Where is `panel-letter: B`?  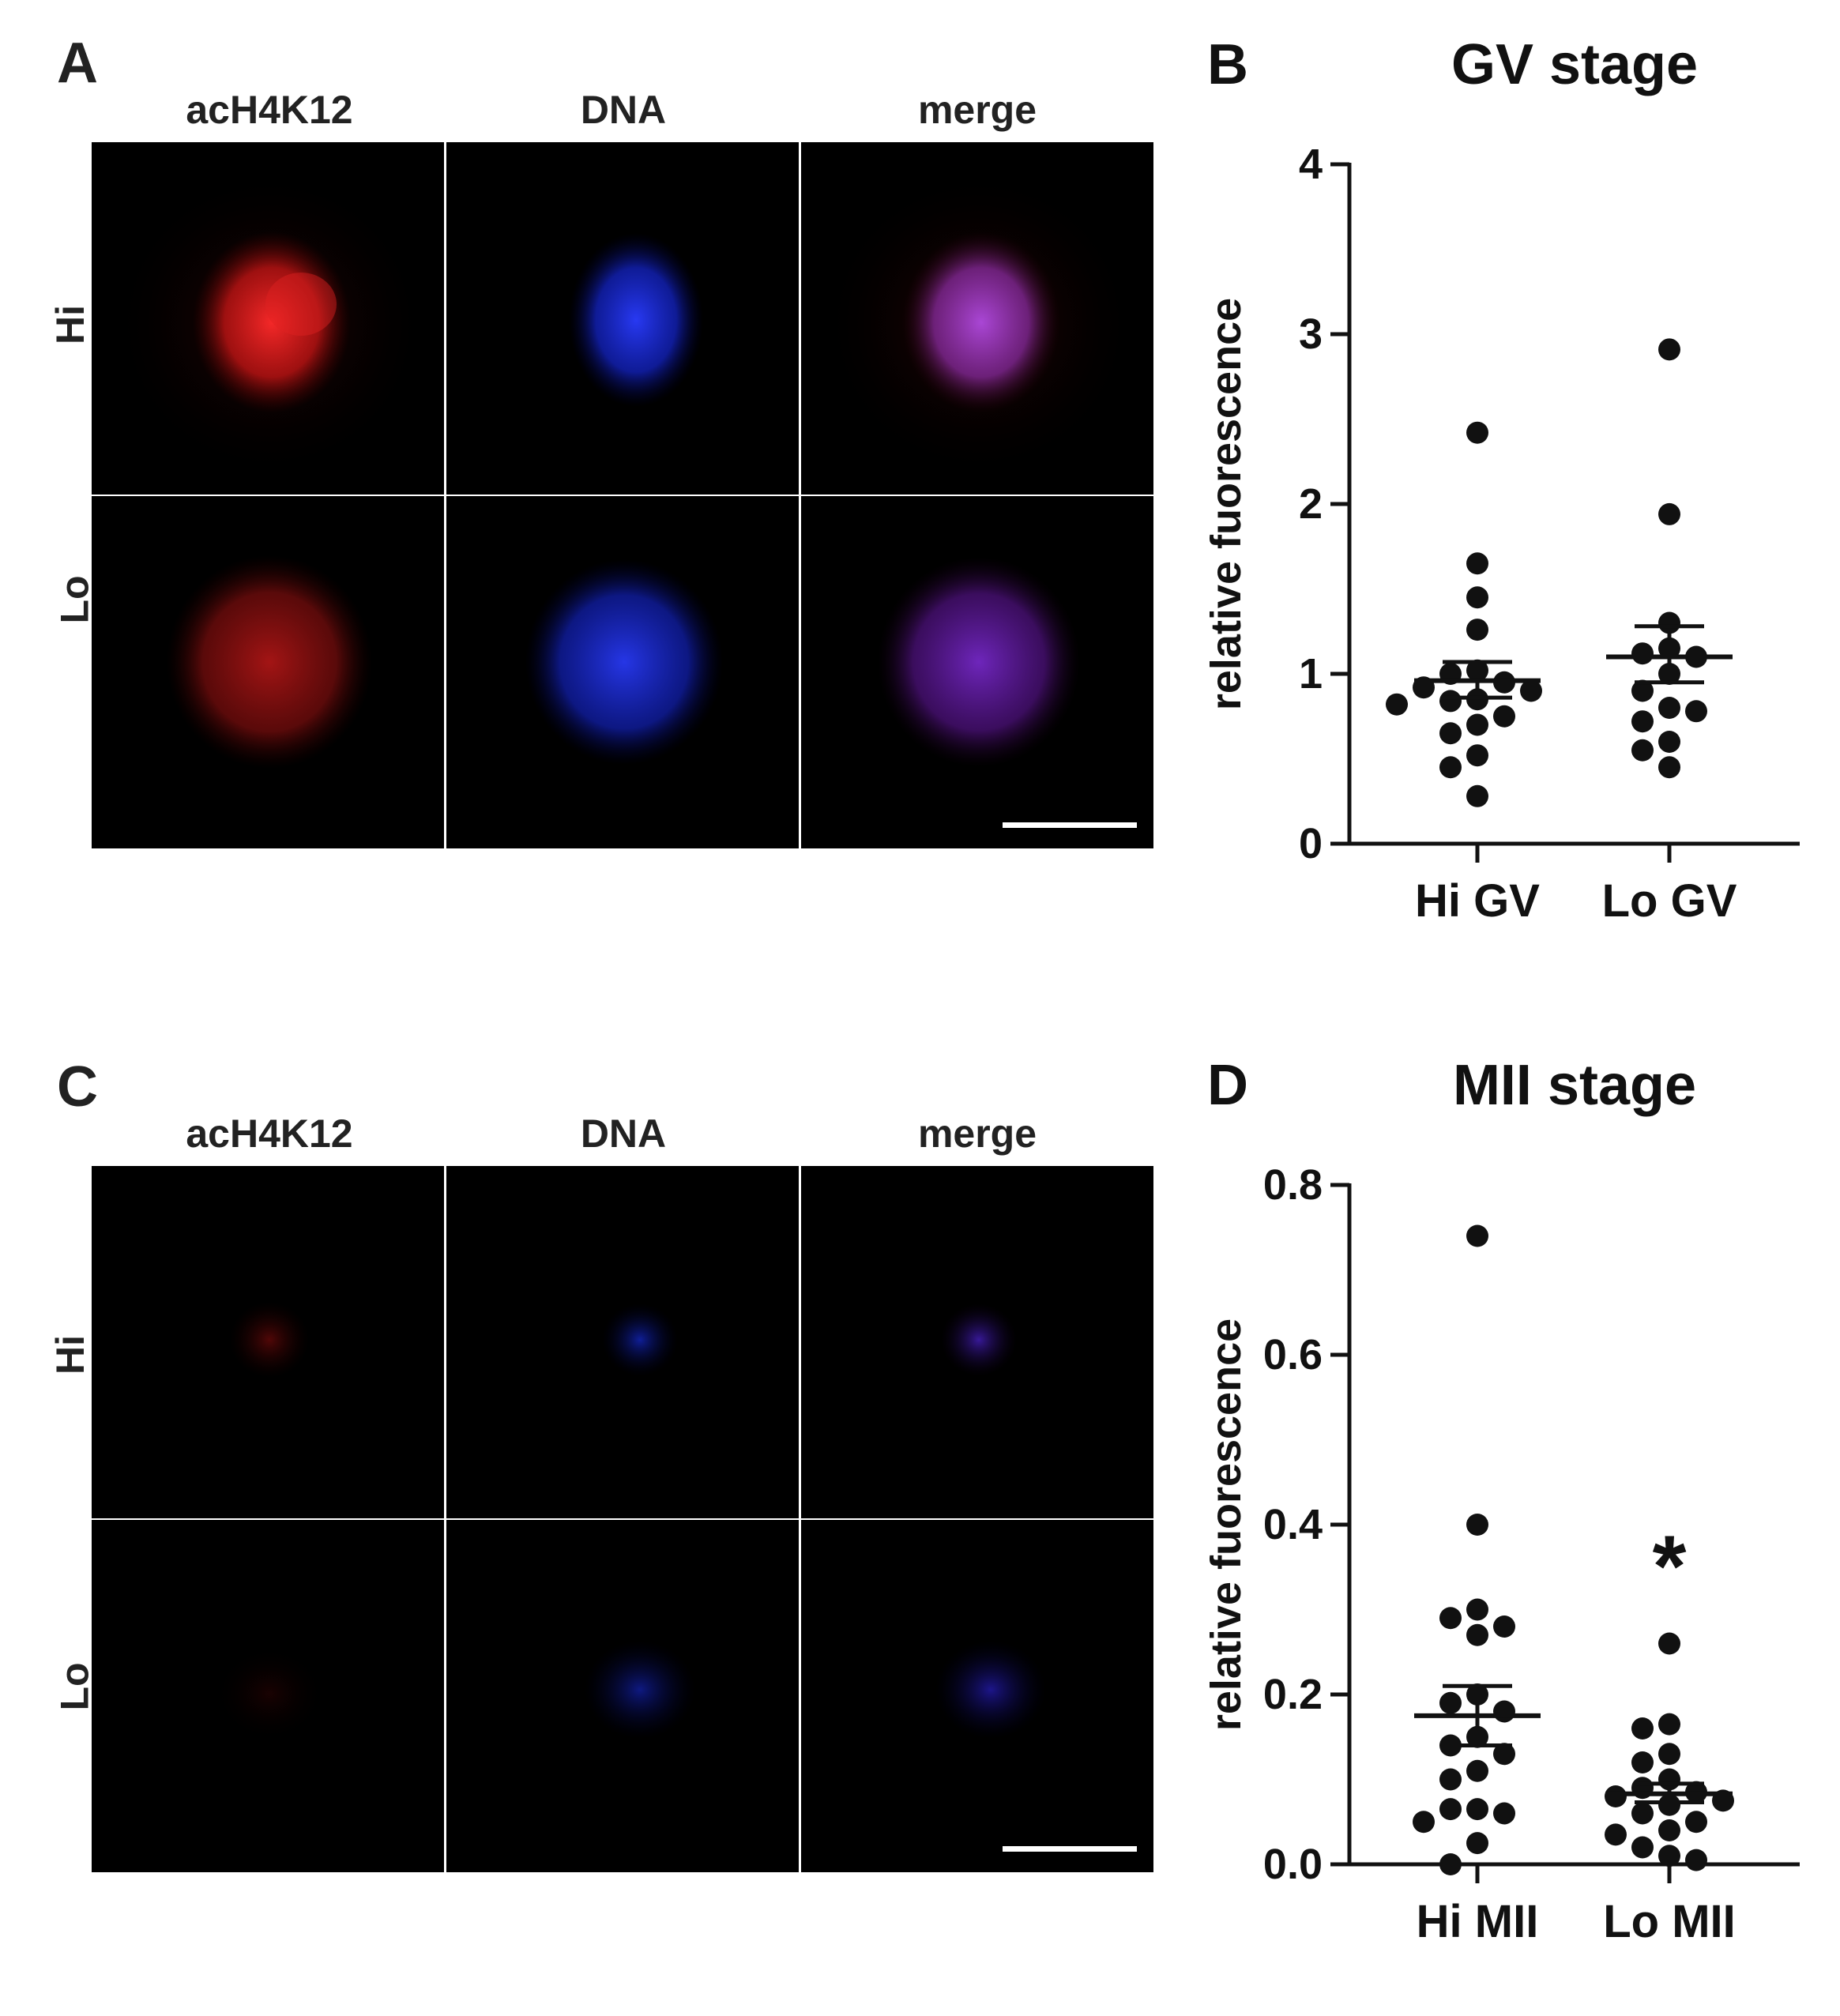 panel-letter: B is located at coordinates (1227, 64).